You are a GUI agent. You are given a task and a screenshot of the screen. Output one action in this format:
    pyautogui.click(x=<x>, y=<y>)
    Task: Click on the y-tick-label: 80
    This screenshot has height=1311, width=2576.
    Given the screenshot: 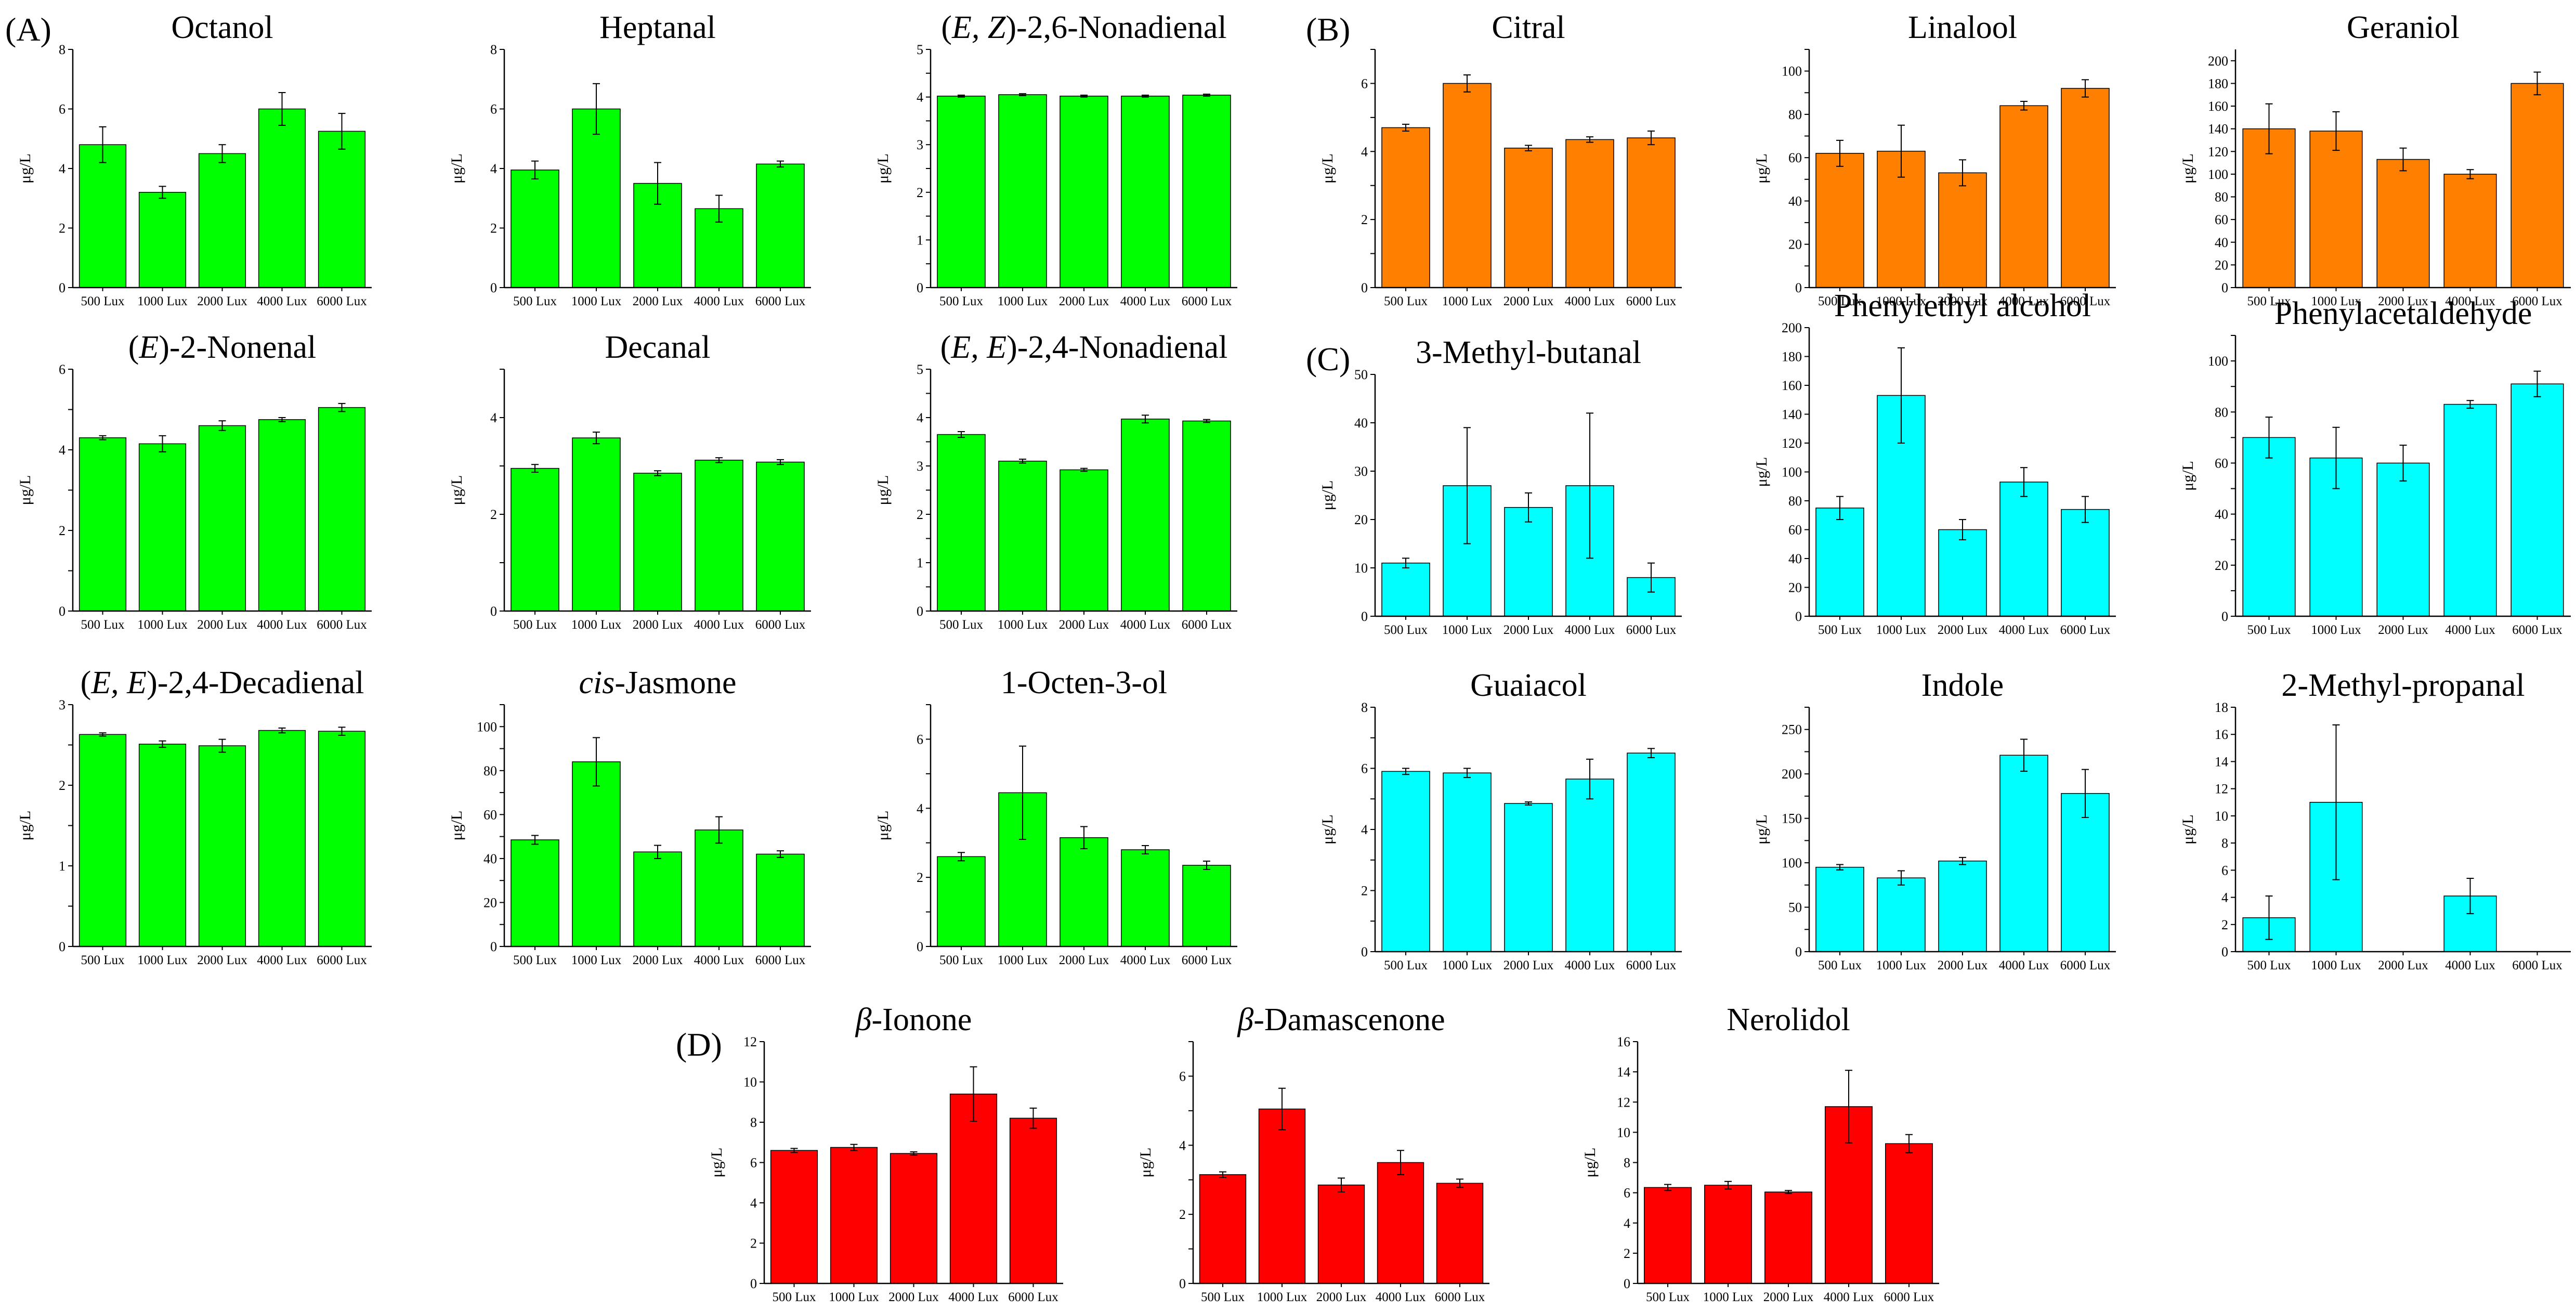 What is the action you would take?
    pyautogui.click(x=2221, y=412)
    